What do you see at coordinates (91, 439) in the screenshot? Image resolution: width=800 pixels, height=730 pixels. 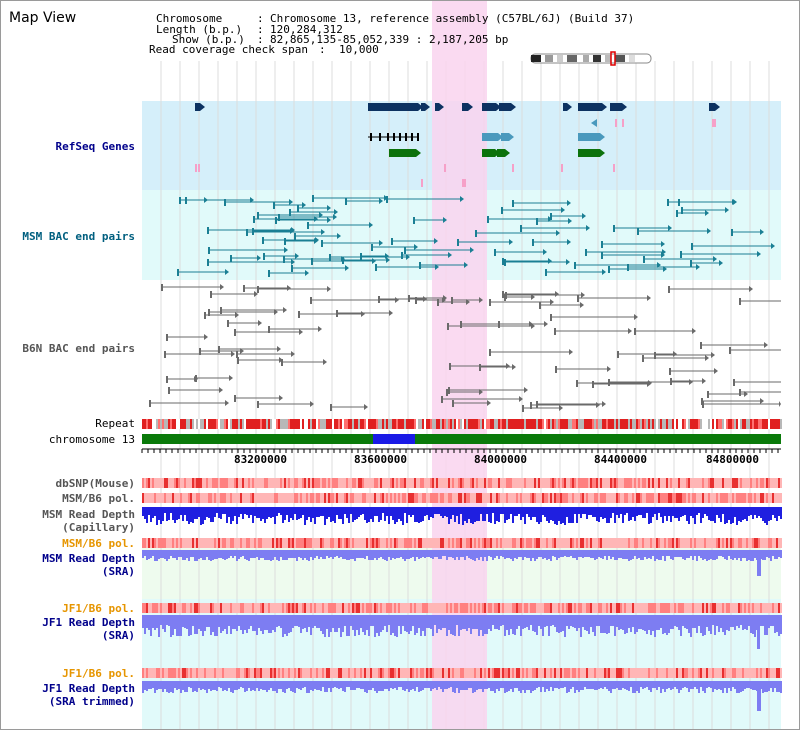 I see `track-label-chromosome: chromosome 13` at bounding box center [91, 439].